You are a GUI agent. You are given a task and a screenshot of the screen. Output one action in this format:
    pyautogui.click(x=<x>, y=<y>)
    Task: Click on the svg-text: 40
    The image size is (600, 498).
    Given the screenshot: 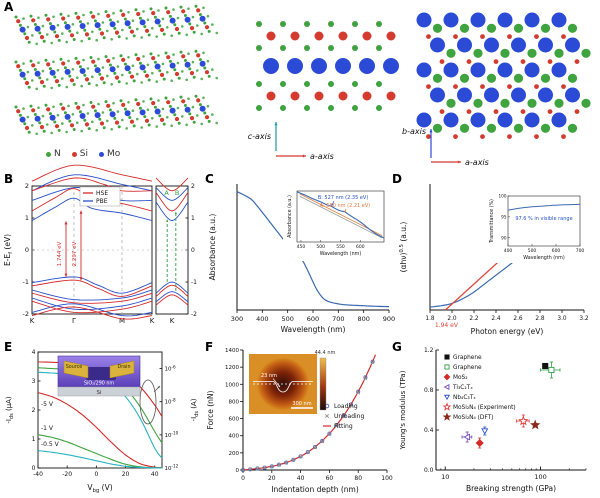 What is the action you would take?
    pyautogui.click(x=301, y=478)
    